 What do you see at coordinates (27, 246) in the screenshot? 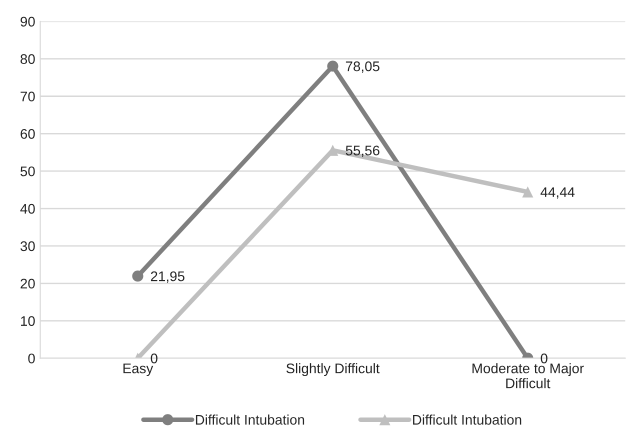
I see `y-tick-label: 30` at bounding box center [27, 246].